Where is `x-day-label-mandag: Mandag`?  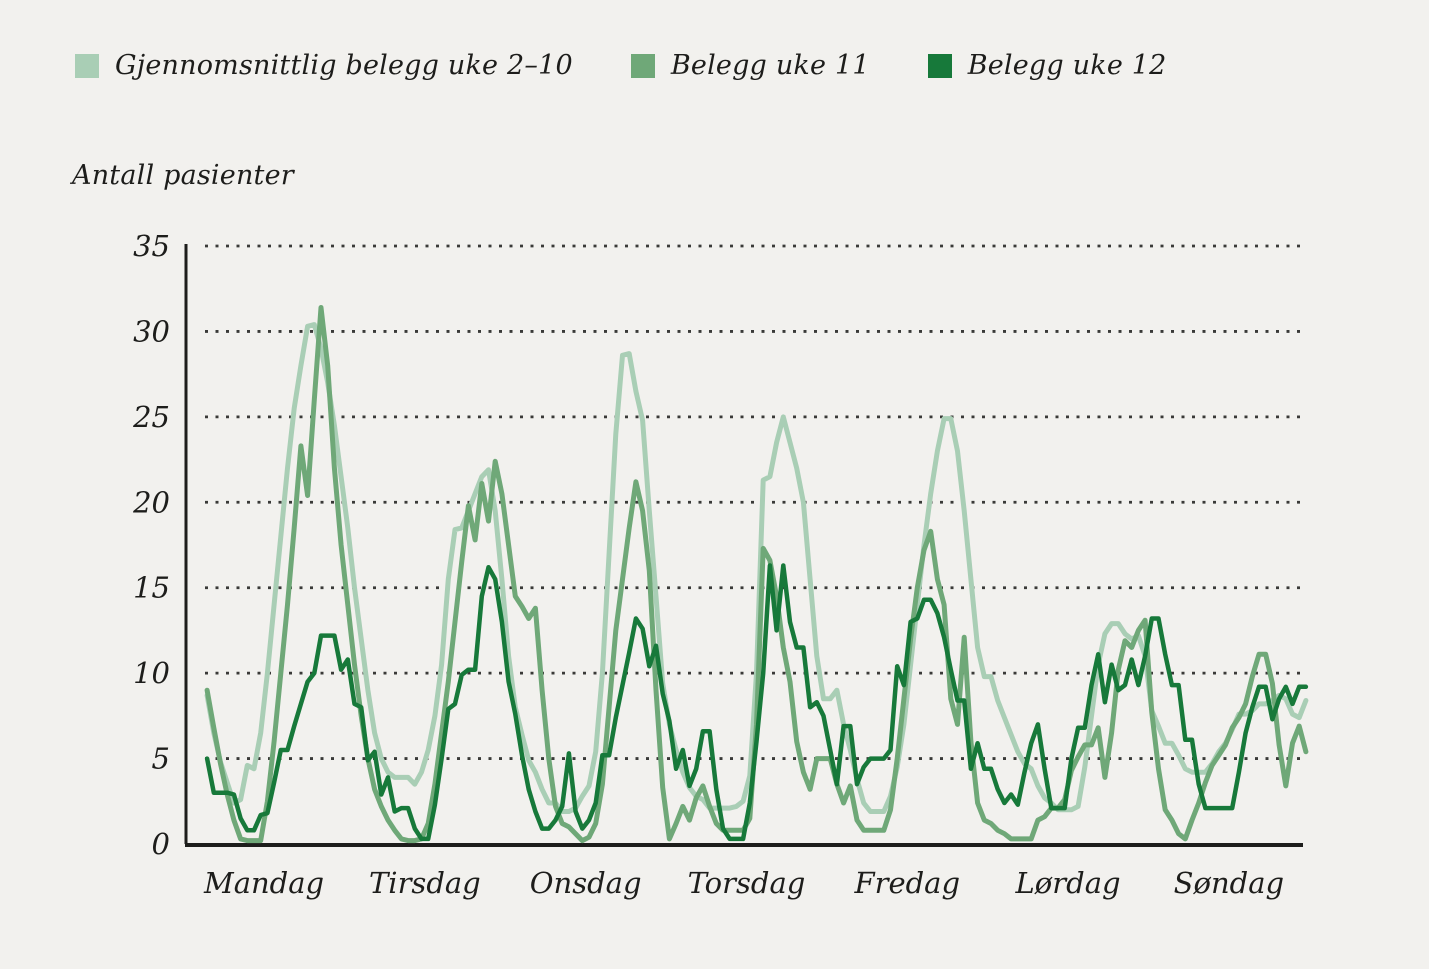 x-day-label-mandag: Mandag is located at coordinates (263, 883).